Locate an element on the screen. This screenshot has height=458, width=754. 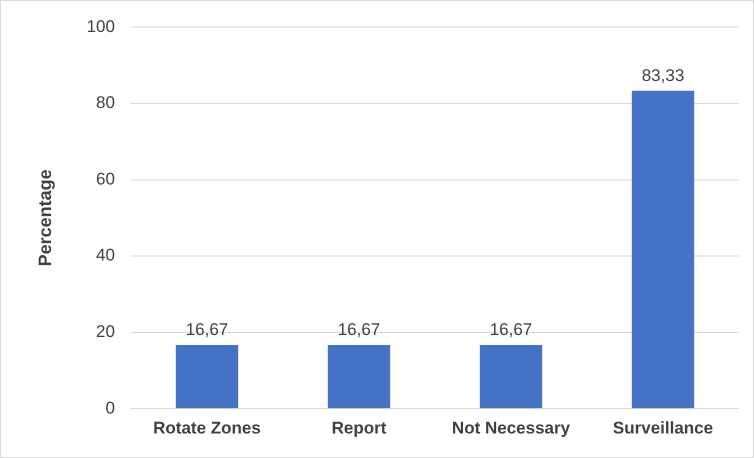
y-tick-label: 80 is located at coordinates (105, 102).